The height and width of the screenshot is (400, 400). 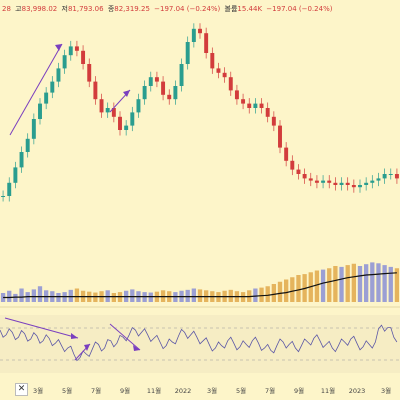 I want to click on close-icon: ✕, so click(x=21, y=389).